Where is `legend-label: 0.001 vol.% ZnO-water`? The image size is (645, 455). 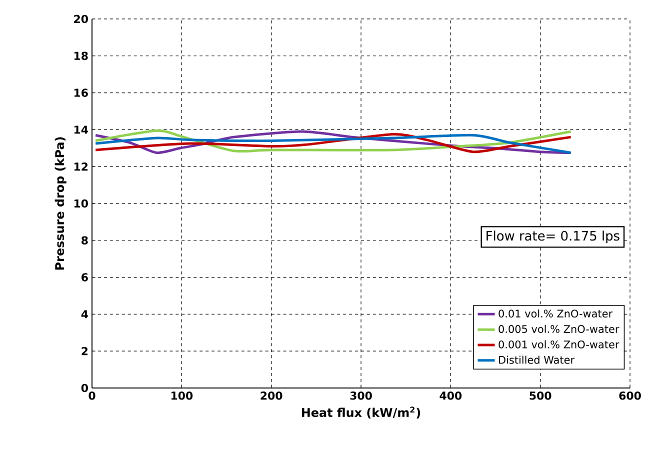
legend-label: 0.001 vol.% ZnO-water is located at coordinates (559, 344).